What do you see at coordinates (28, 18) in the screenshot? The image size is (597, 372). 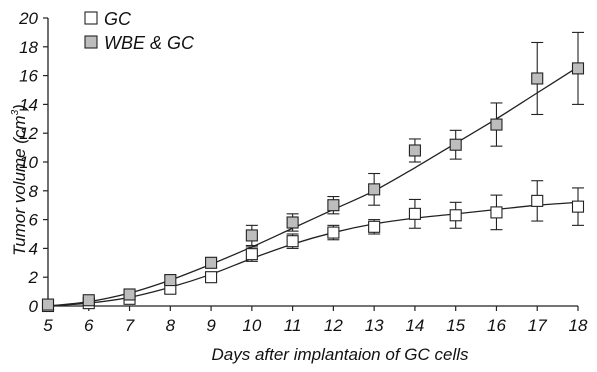 I see `y-tick-label: 20` at bounding box center [28, 18].